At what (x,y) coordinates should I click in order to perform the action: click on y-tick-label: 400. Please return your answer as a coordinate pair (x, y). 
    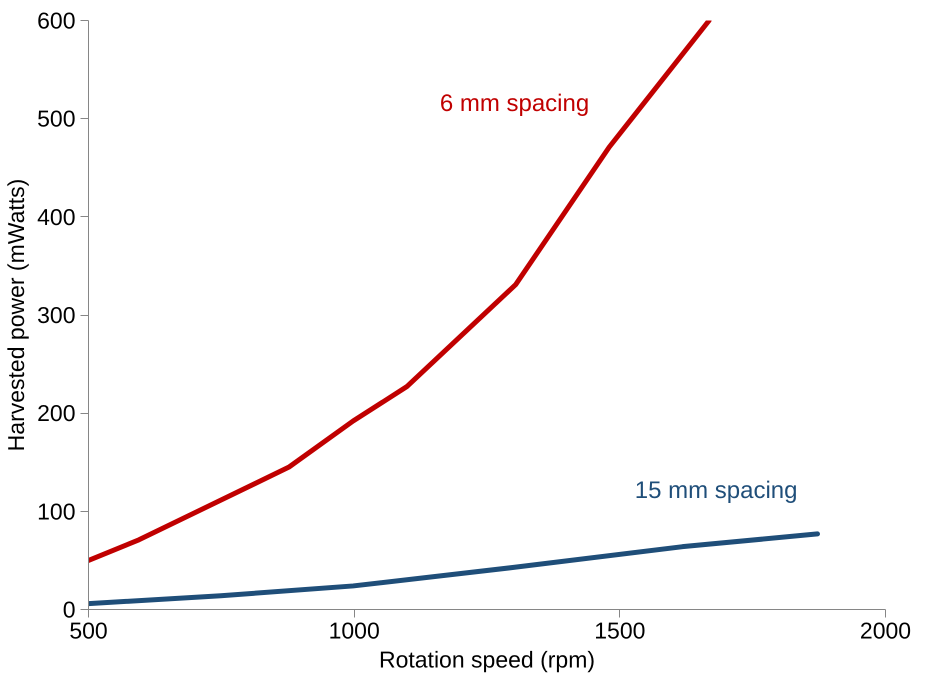
    Looking at the image, I should click on (56, 217).